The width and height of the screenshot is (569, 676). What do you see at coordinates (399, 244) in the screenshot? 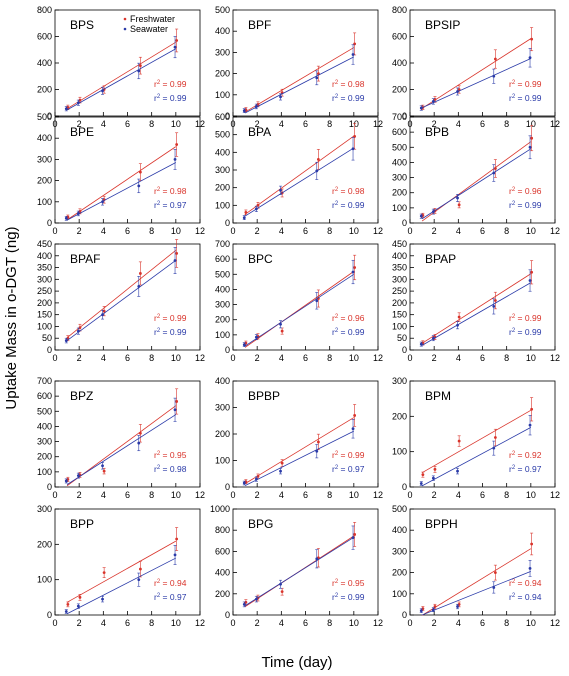
I see `y-tick-label: 450` at bounding box center [399, 244].